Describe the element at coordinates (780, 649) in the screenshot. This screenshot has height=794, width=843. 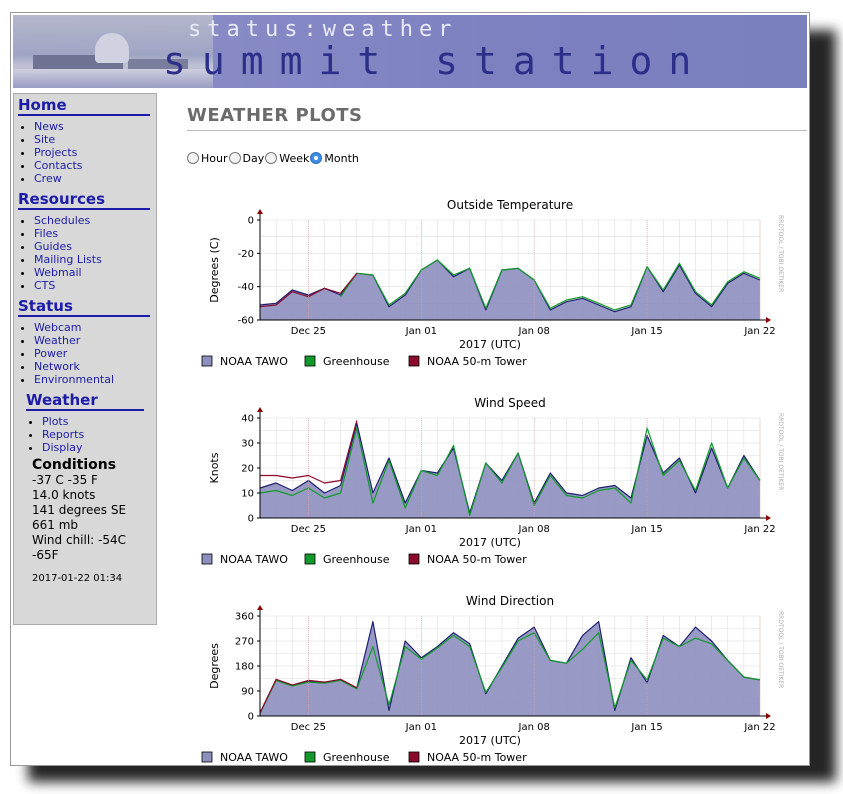
I see `watermark: RRDTOOL / TOBI OETIKER` at that location.